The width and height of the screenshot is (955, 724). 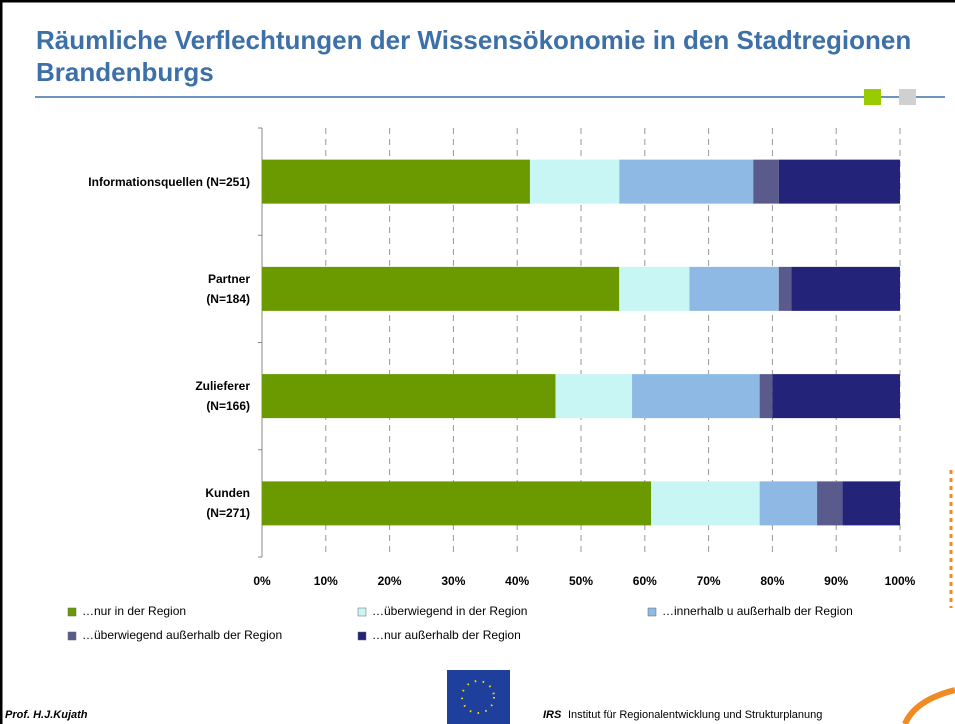 I want to click on legend-label: …innerhalb u außerhalb der Region, so click(x=757, y=611).